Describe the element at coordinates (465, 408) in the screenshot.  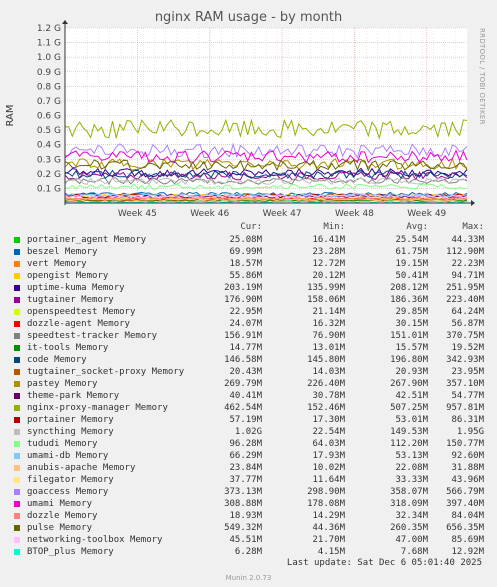
I see `legend-max: 957.81M` at that location.